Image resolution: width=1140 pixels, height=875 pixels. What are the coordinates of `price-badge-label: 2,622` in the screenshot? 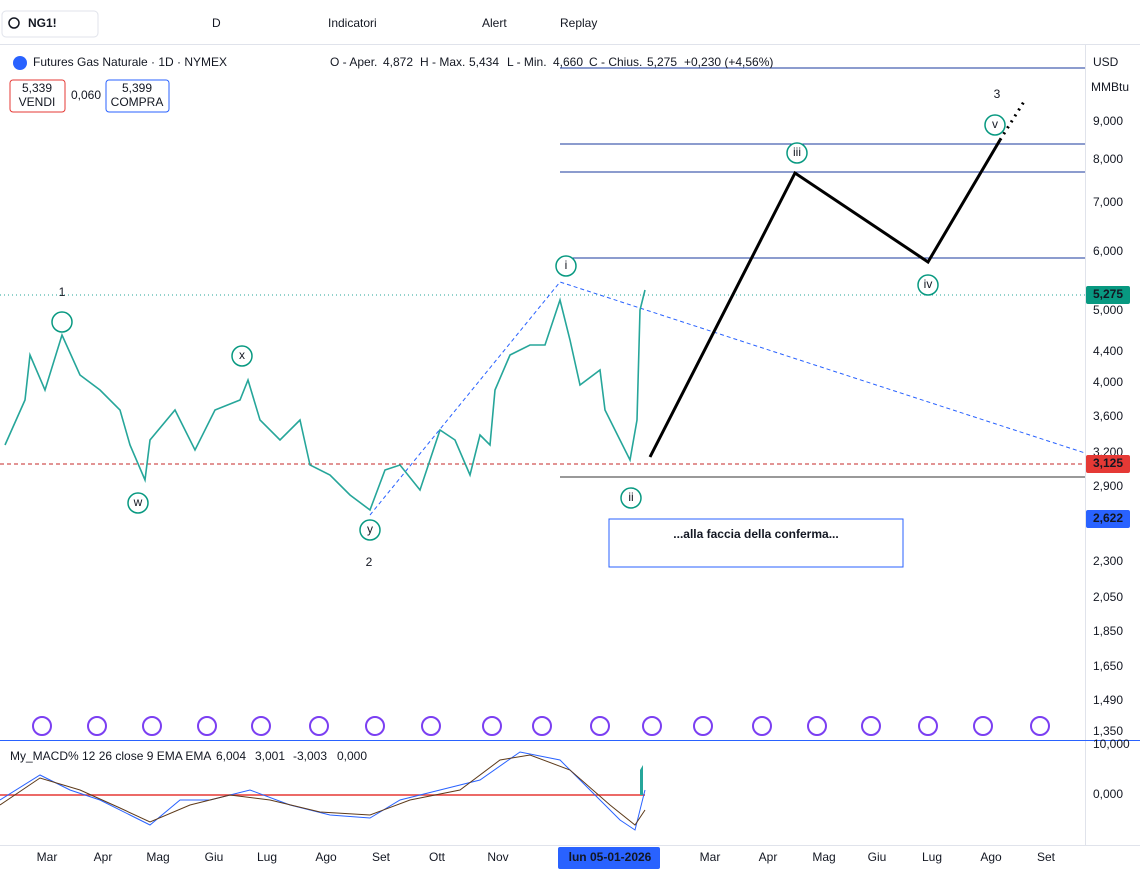 It's located at (1108, 518).